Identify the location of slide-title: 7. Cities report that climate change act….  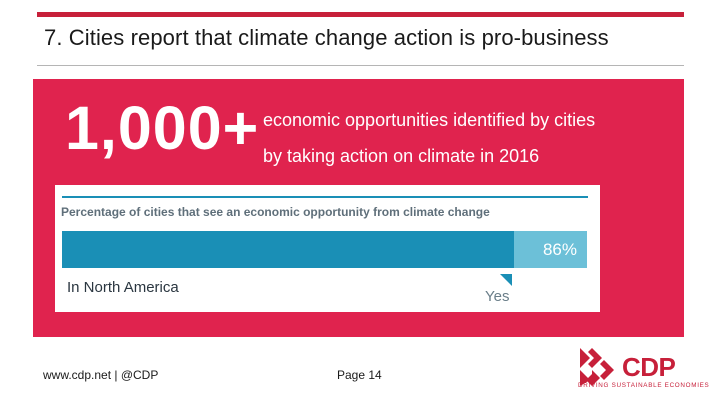
(326, 37).